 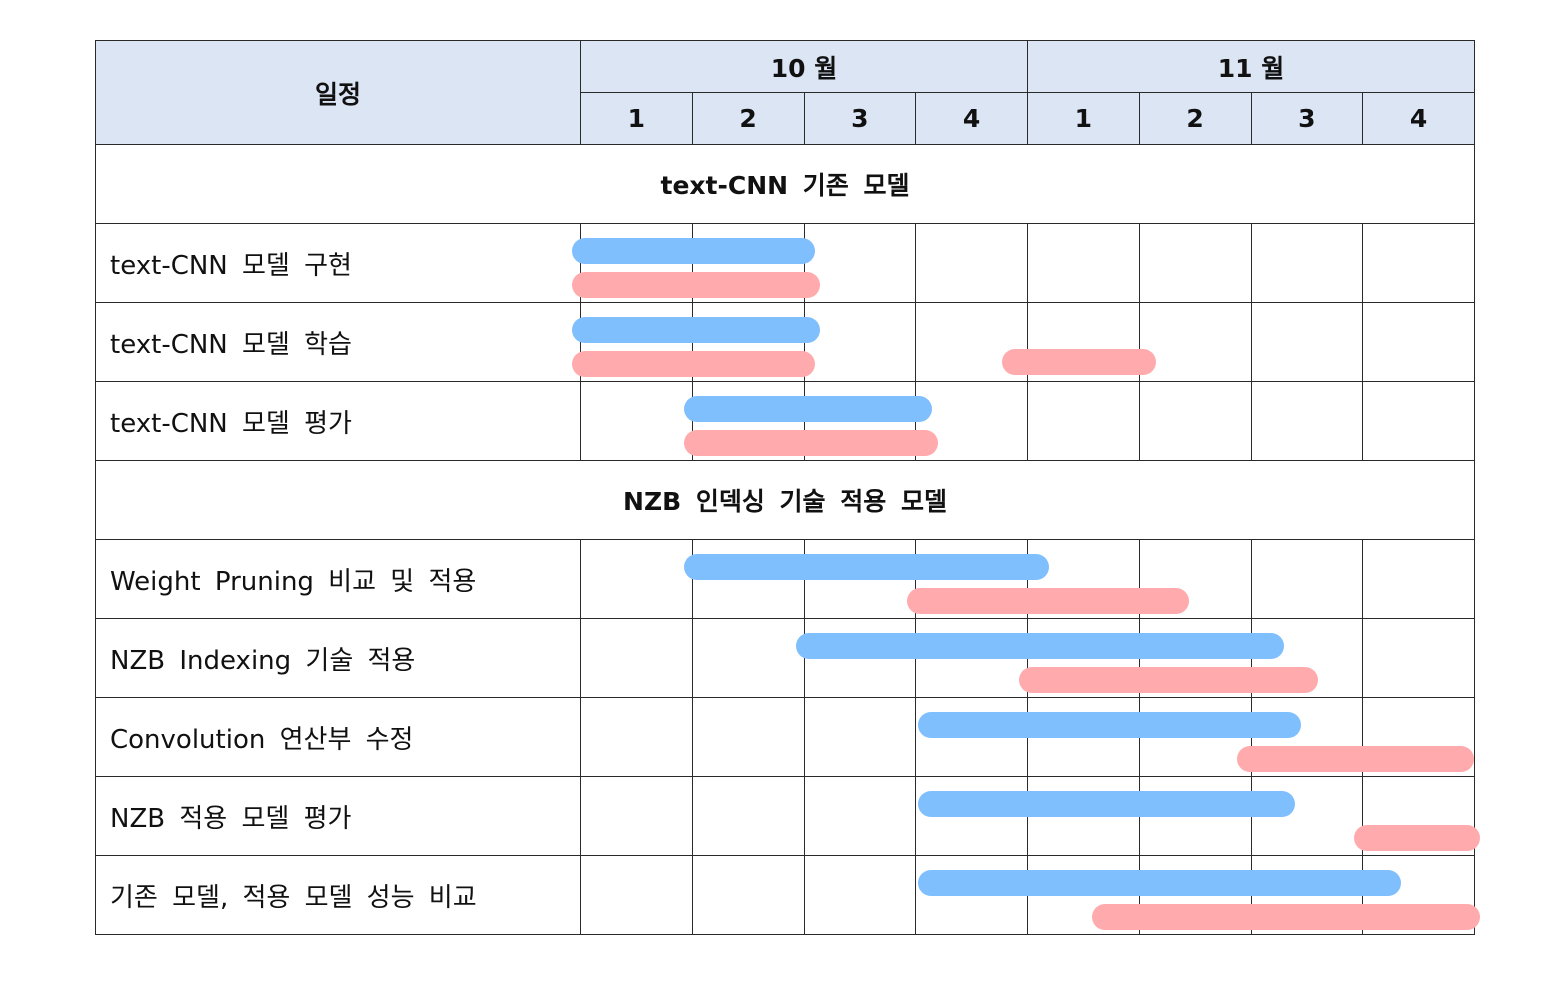 I want to click on task-label: Convolution 연산부 수정, so click(x=338, y=737).